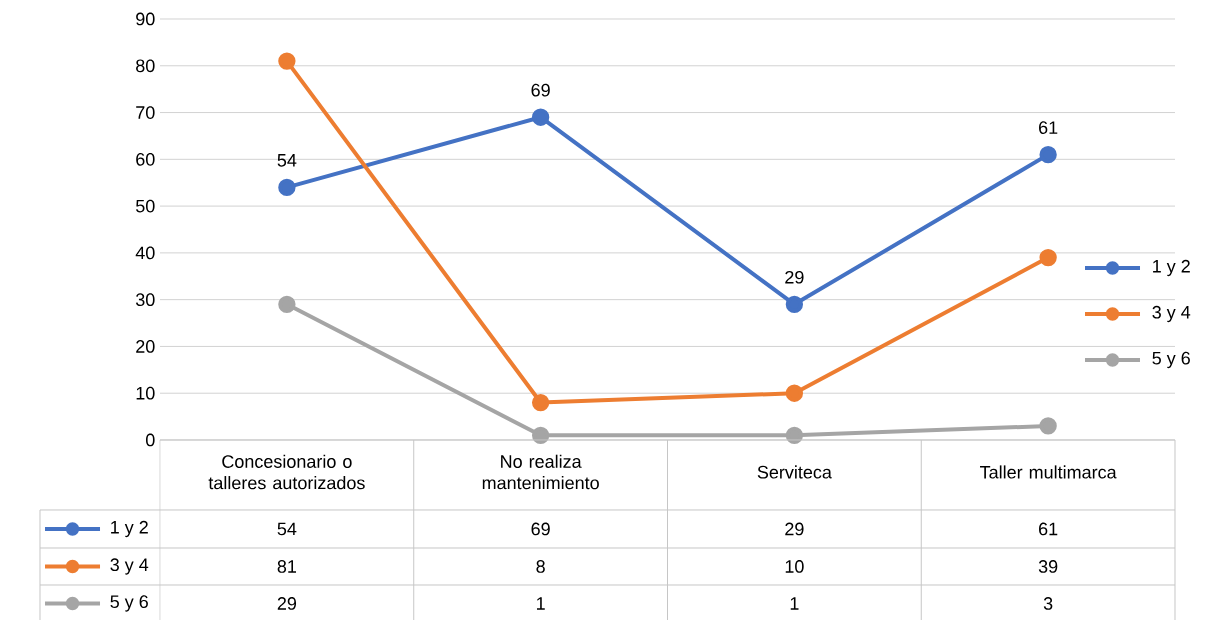 The image size is (1206, 620). Describe the element at coordinates (129, 603) in the screenshot. I see `text: 5 y 6` at that location.